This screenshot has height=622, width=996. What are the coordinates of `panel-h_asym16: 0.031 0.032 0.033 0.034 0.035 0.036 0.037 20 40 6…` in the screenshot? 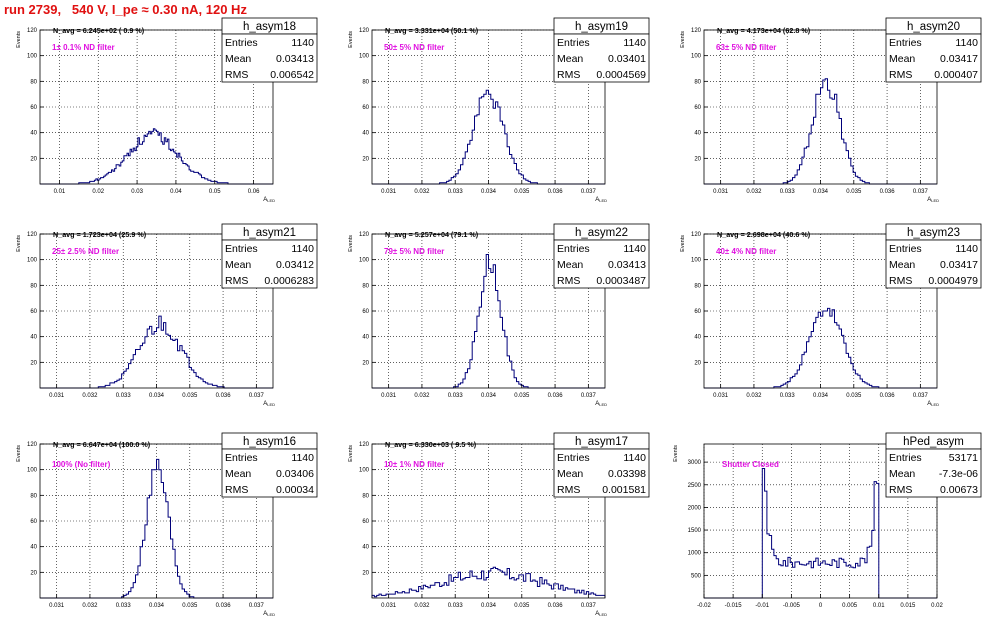 It's located at (167, 524).